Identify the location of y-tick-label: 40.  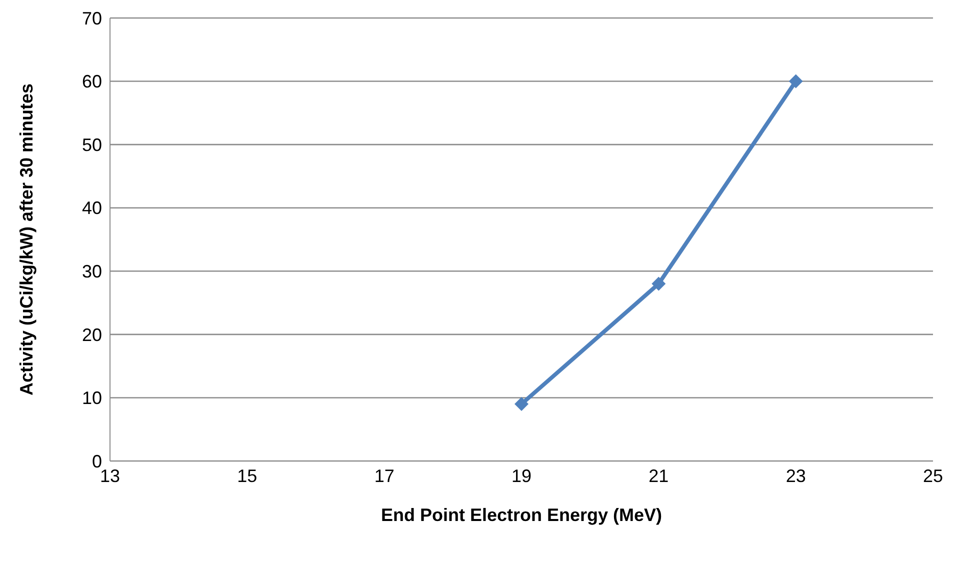
(92, 208).